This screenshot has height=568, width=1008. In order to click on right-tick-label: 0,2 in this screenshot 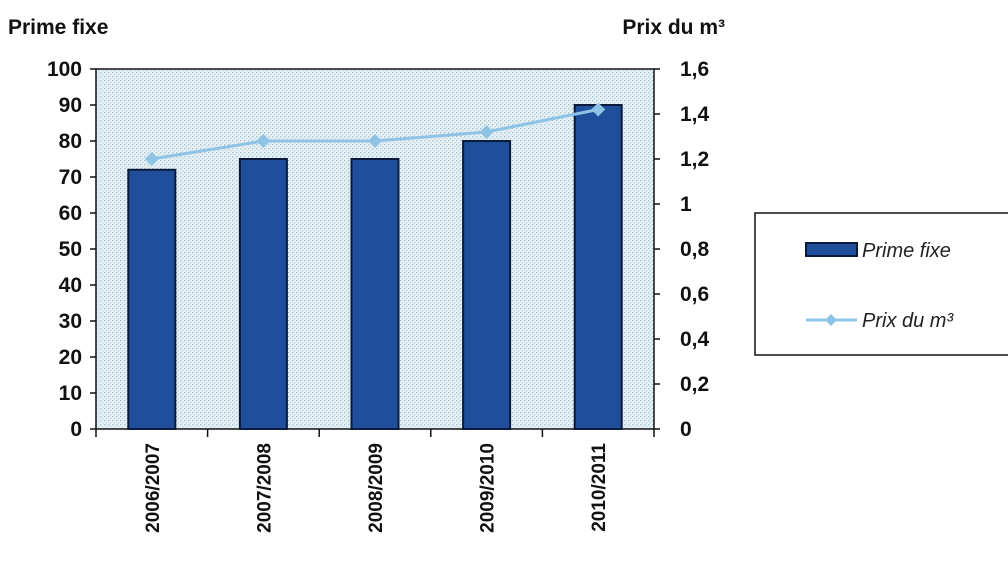, I will do `click(694, 384)`.